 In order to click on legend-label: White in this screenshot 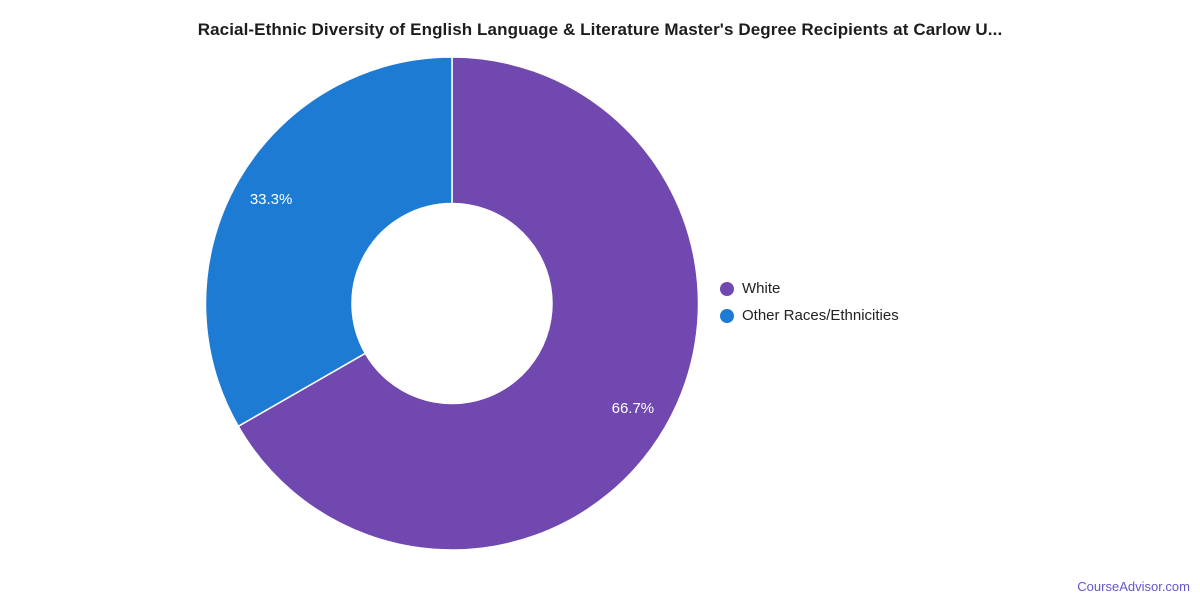, I will do `click(761, 288)`.